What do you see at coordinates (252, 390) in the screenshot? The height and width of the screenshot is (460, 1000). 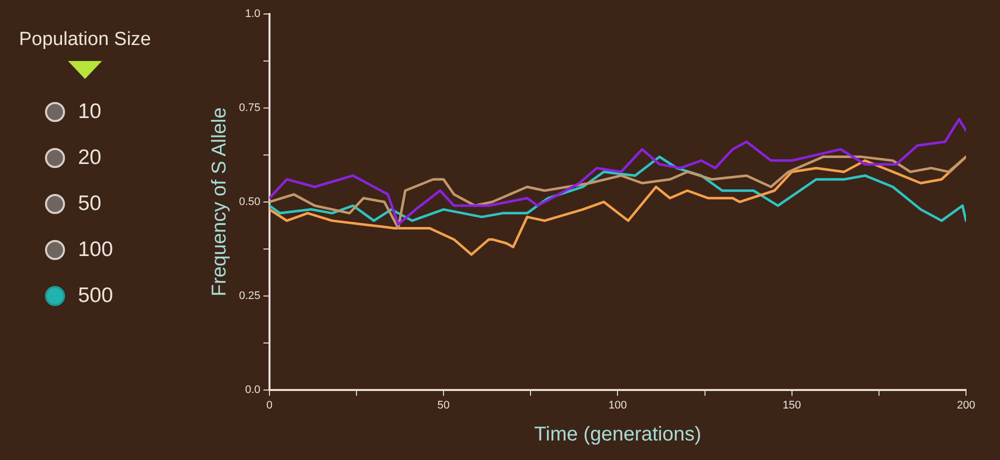 I see `y-tick-label: 0.0` at bounding box center [252, 390].